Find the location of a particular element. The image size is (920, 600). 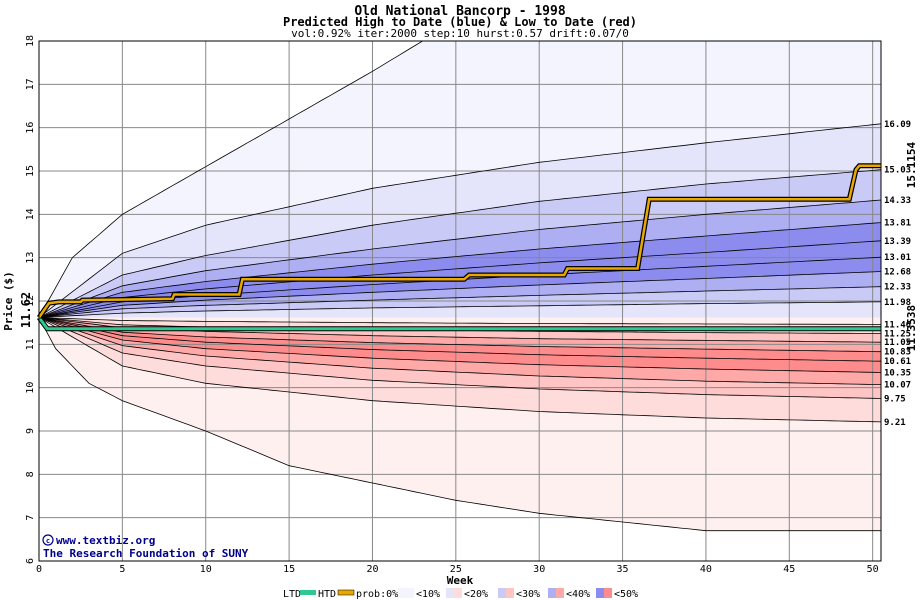

legend-20: <20% is located at coordinates (476, 594).